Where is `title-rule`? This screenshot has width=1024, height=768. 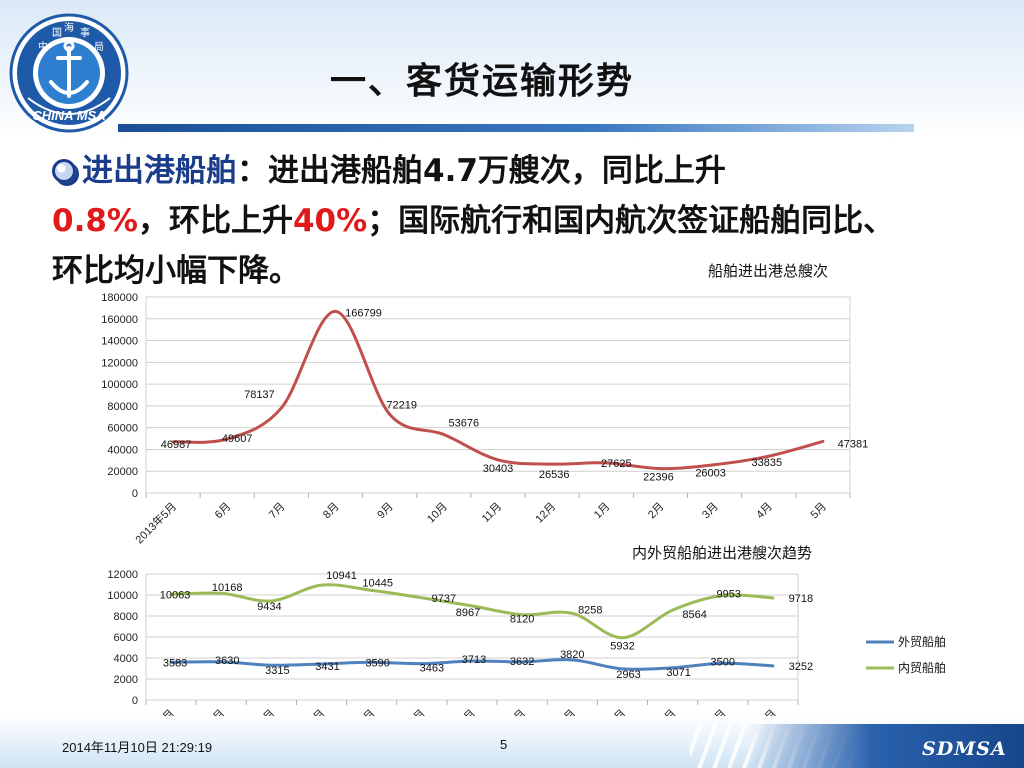
title-rule is located at coordinates (516, 128).